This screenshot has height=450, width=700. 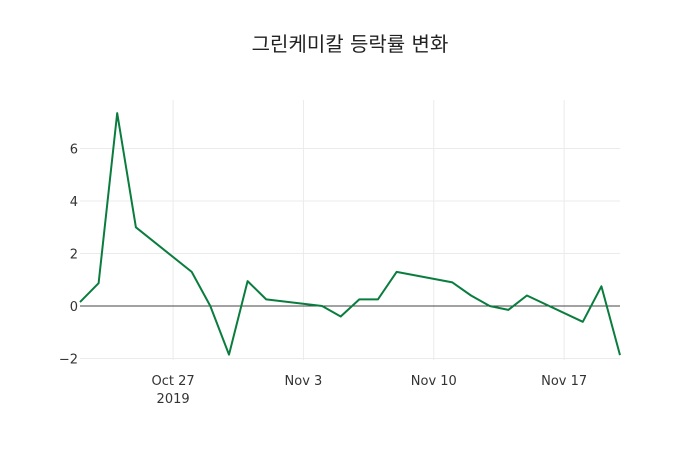 What do you see at coordinates (74, 255) in the screenshot?
I see `y-tick-label: 2` at bounding box center [74, 255].